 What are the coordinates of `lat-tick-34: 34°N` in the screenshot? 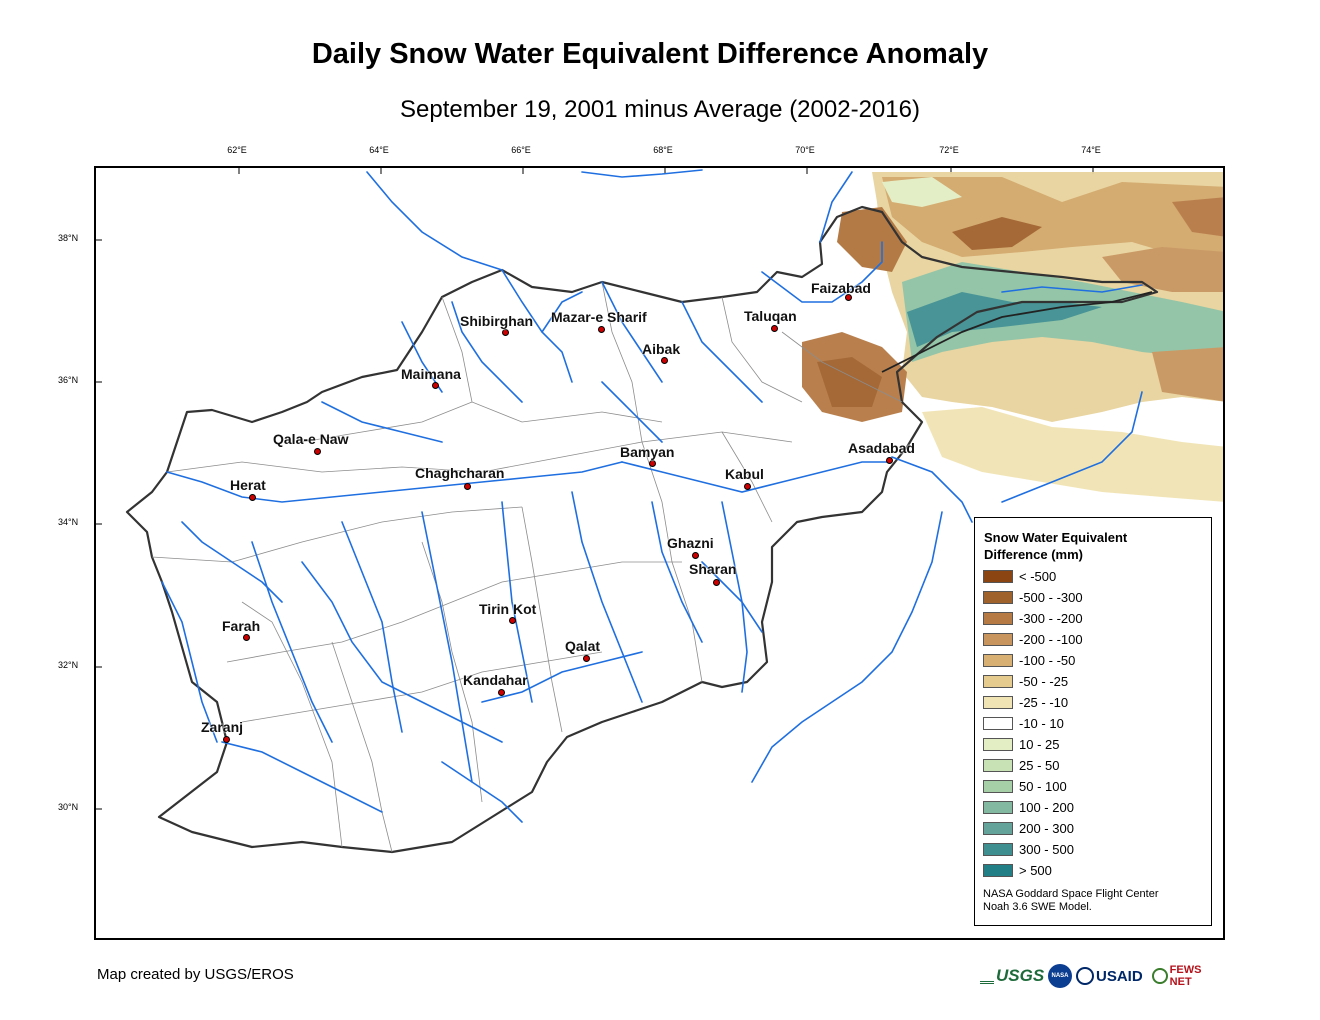 It's located at (68, 522).